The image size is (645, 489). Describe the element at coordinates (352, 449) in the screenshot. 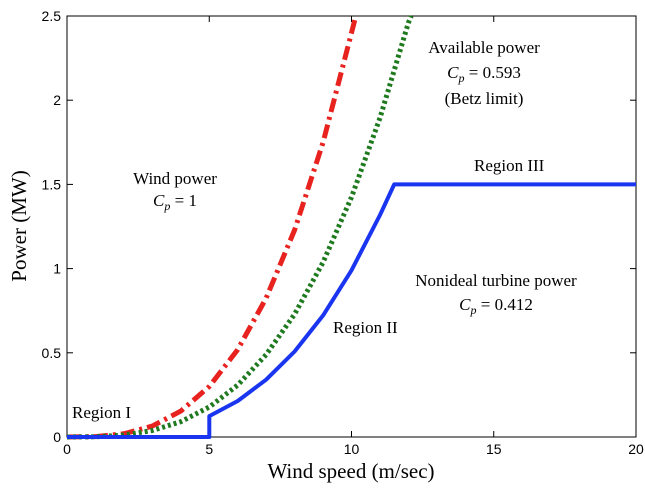

I see `x-tick-label: 10` at that location.